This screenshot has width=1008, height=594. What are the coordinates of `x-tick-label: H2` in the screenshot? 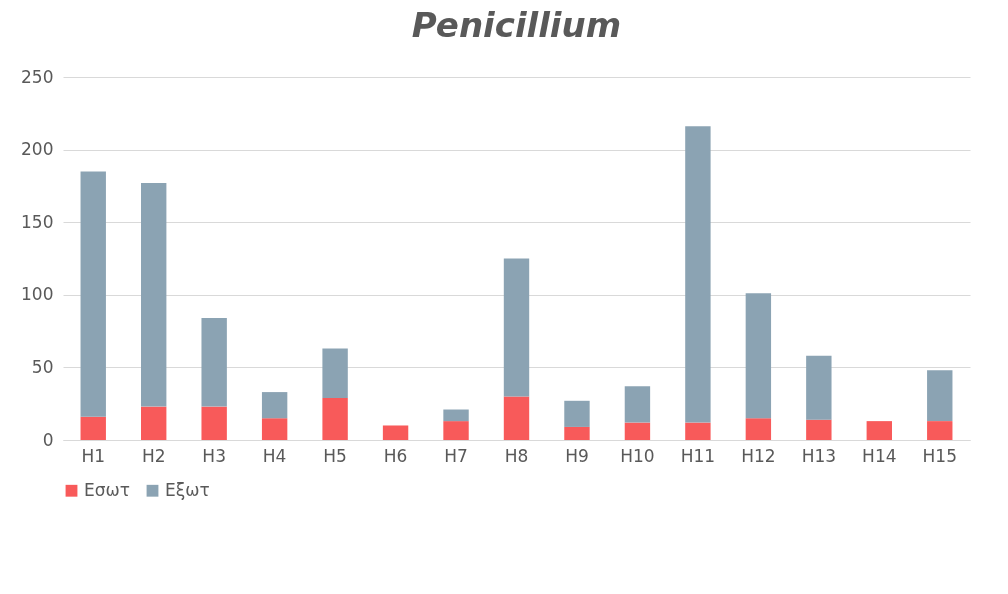 It's located at (153, 455).